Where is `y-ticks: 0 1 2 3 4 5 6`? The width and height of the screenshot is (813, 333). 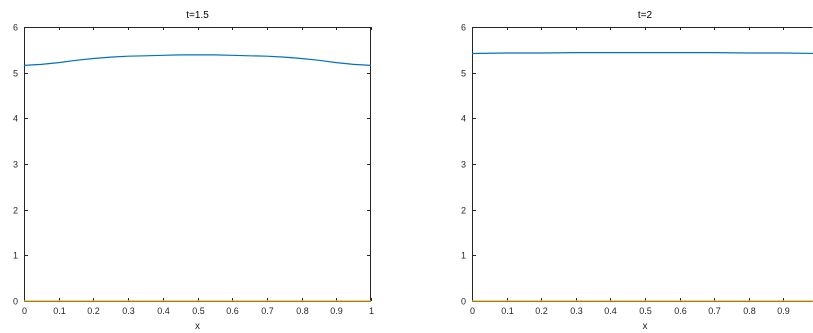 y-ticks: 0 1 2 3 4 5 6 is located at coordinates (468, 165).